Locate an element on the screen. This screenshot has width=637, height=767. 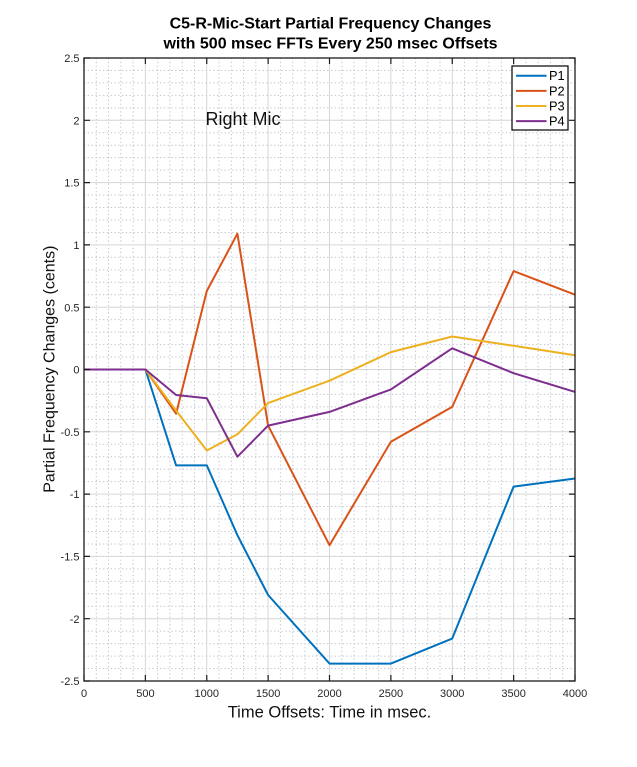
svg-text: 3500 is located at coordinates (513, 694).